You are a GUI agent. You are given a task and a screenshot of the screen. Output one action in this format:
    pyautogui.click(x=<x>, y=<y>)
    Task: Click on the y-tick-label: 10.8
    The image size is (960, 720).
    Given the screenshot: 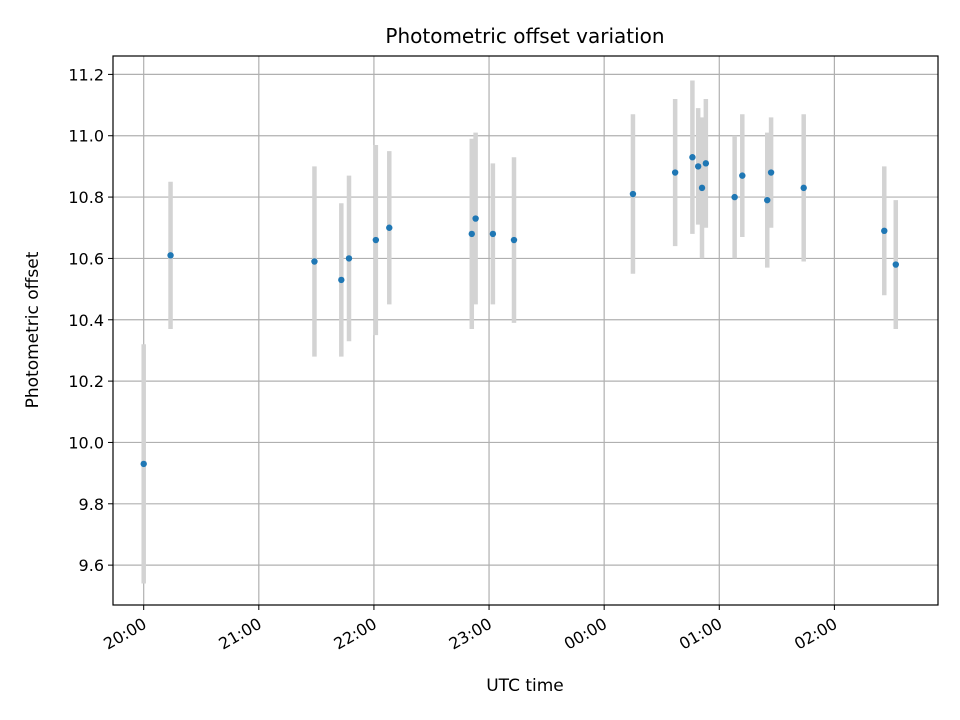 What is the action you would take?
    pyautogui.click(x=86, y=197)
    